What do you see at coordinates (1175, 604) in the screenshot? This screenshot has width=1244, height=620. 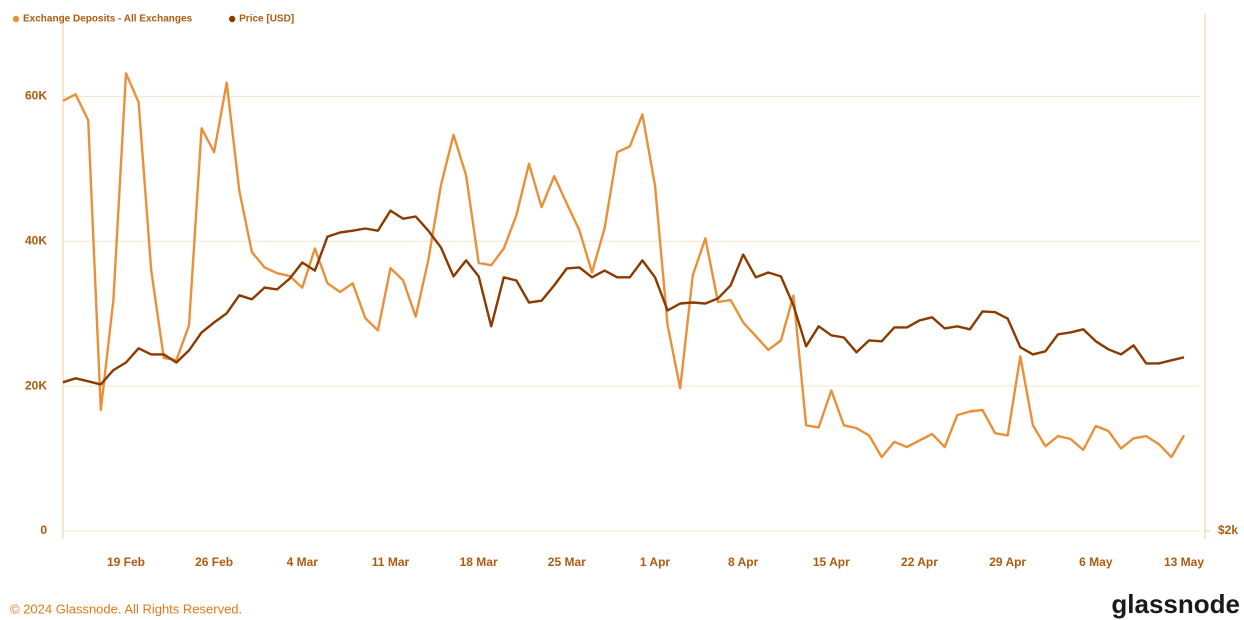 I see `brand-logo: glassnode` at bounding box center [1175, 604].